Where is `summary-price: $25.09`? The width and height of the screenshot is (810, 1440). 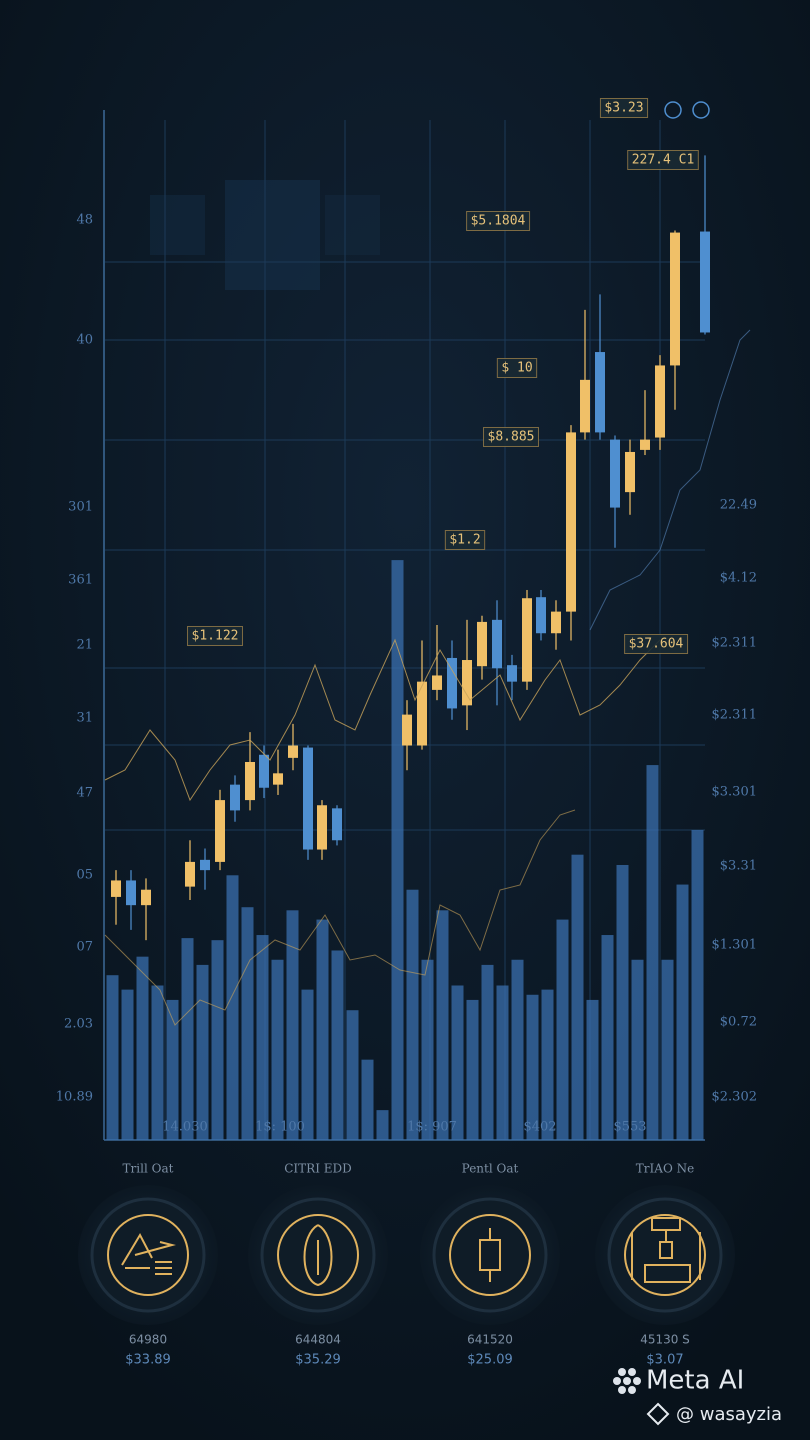 summary-price: $25.09 is located at coordinates (490, 1360).